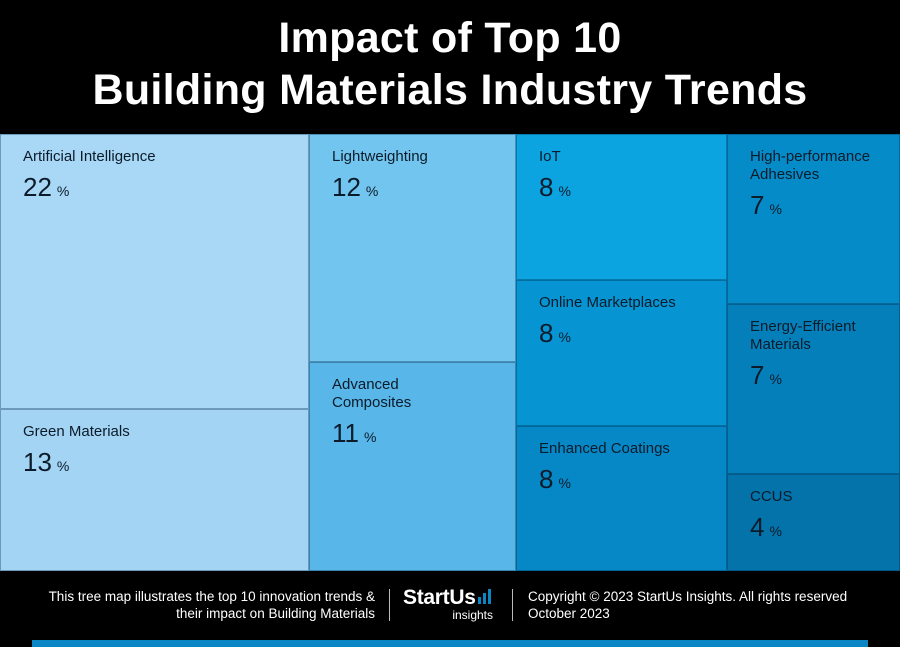 The width and height of the screenshot is (900, 647). I want to click on treemap-cell-label: Green Materials, so click(76, 431).